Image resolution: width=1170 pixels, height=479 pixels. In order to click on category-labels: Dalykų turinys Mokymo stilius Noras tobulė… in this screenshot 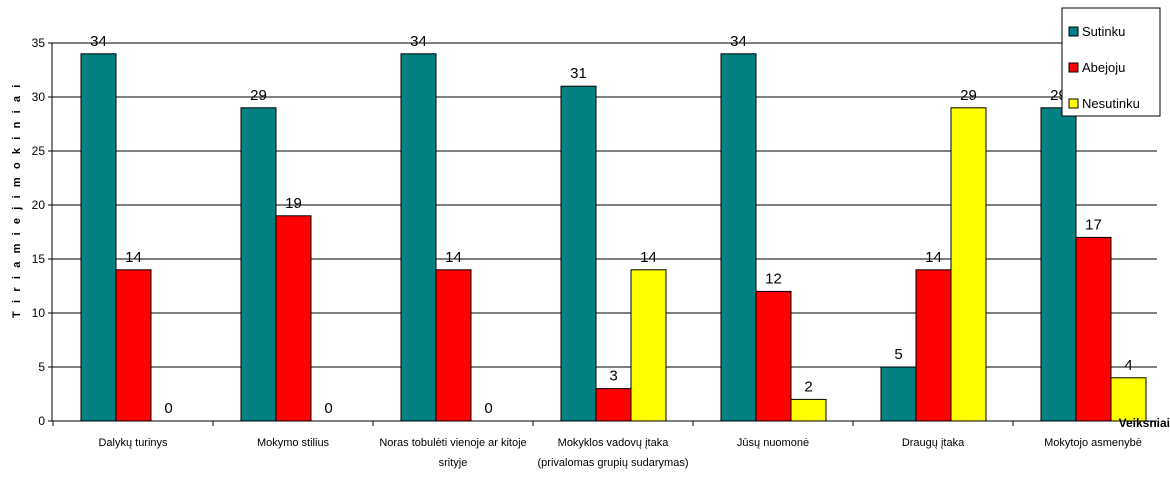, I will do `click(619, 453)`.